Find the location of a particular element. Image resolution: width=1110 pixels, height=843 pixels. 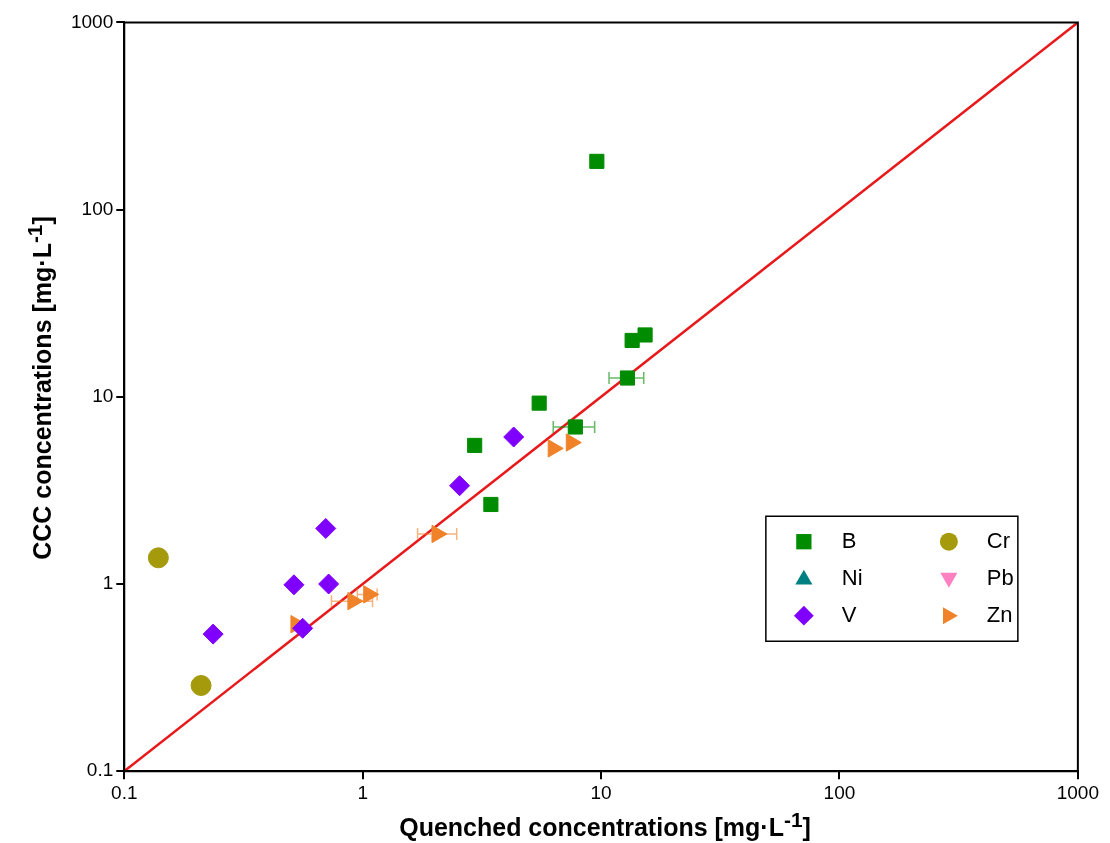

y-tick-label: 10 is located at coordinates (103, 396).